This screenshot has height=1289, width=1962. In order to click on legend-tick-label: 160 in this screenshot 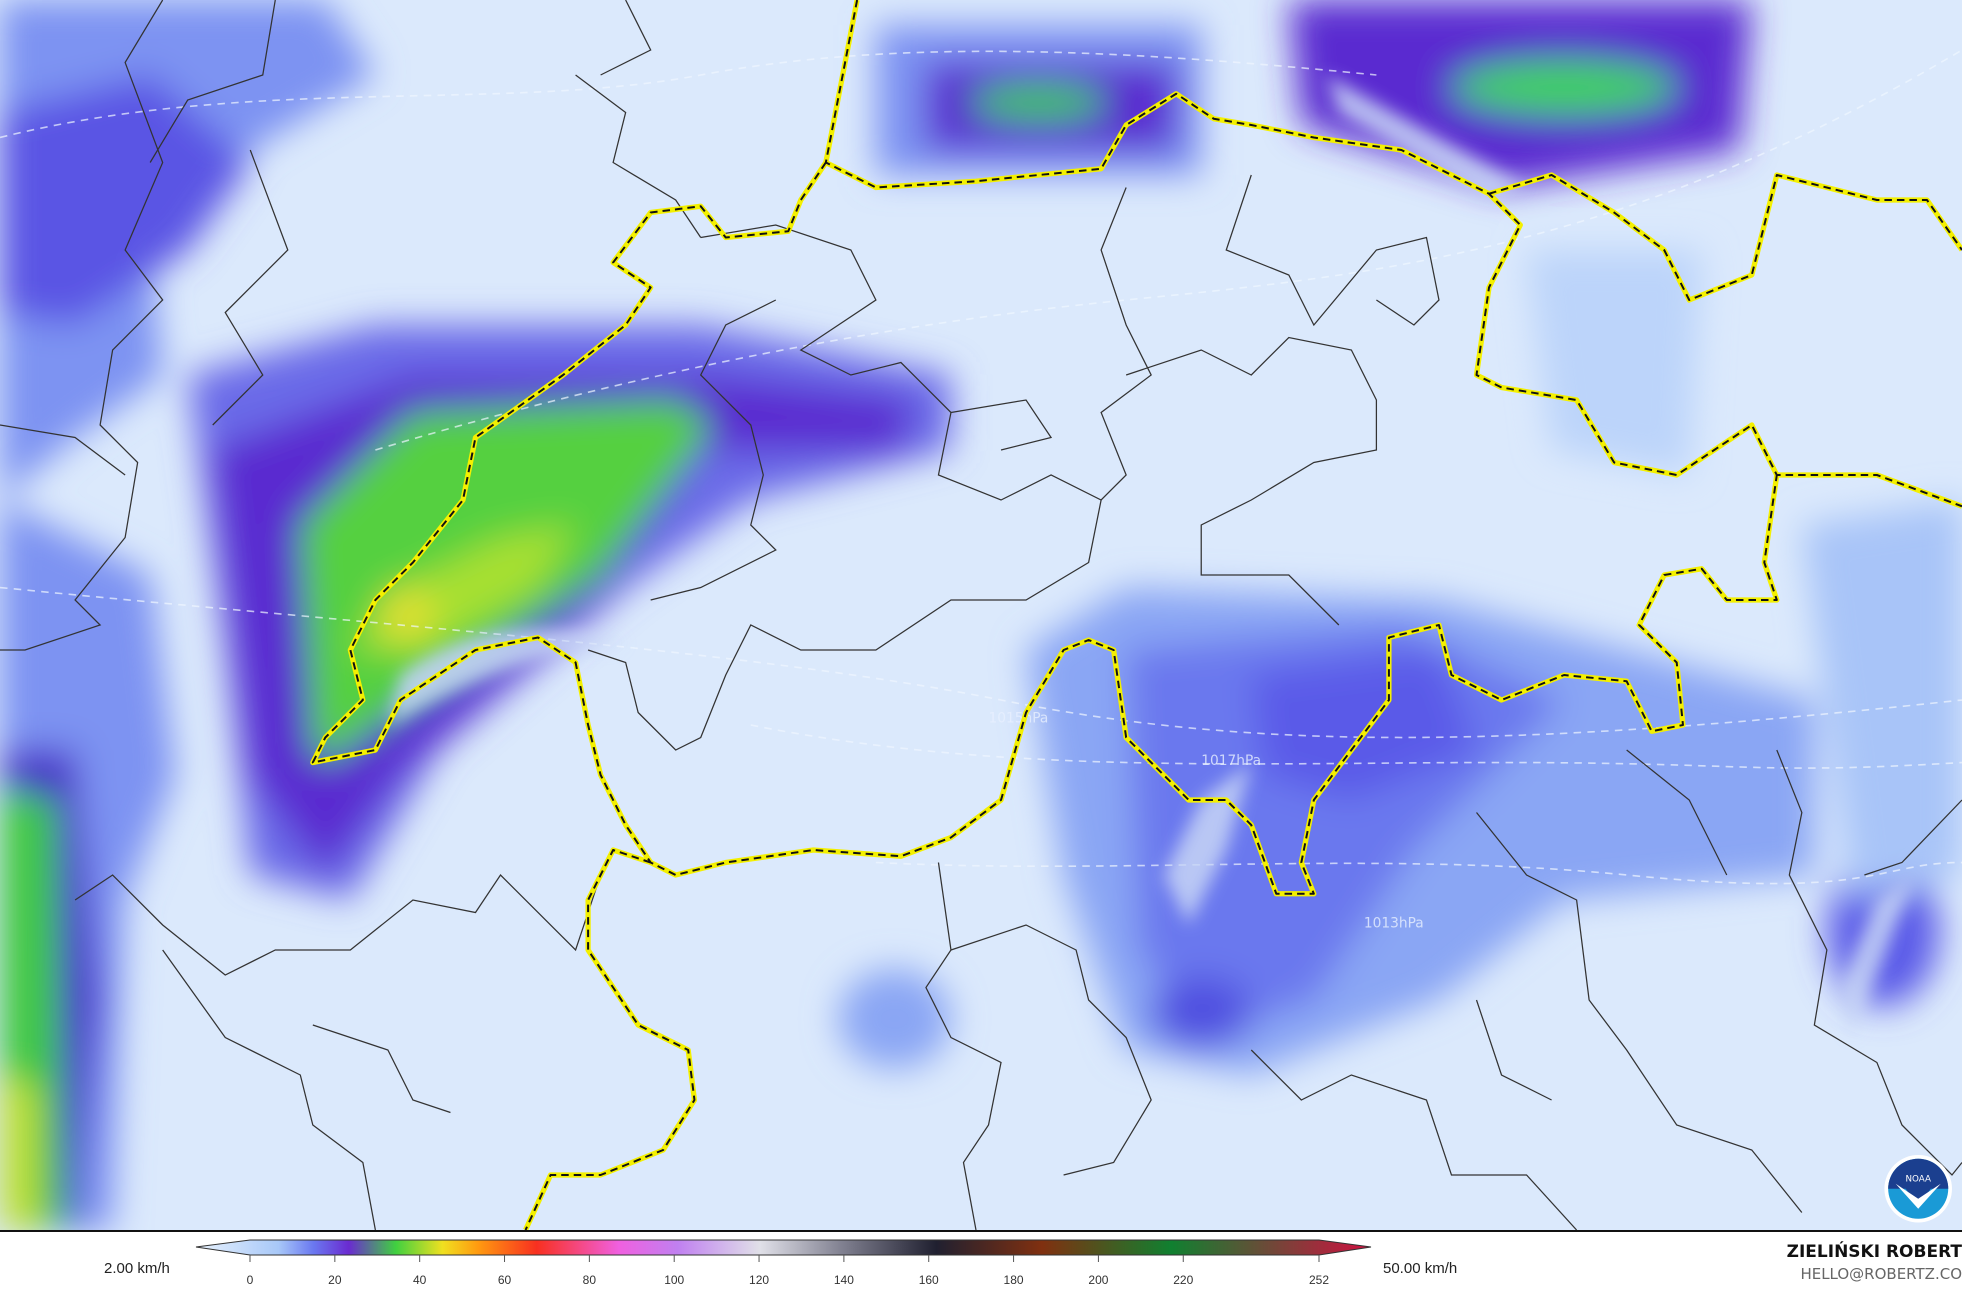, I will do `click(928, 1280)`.